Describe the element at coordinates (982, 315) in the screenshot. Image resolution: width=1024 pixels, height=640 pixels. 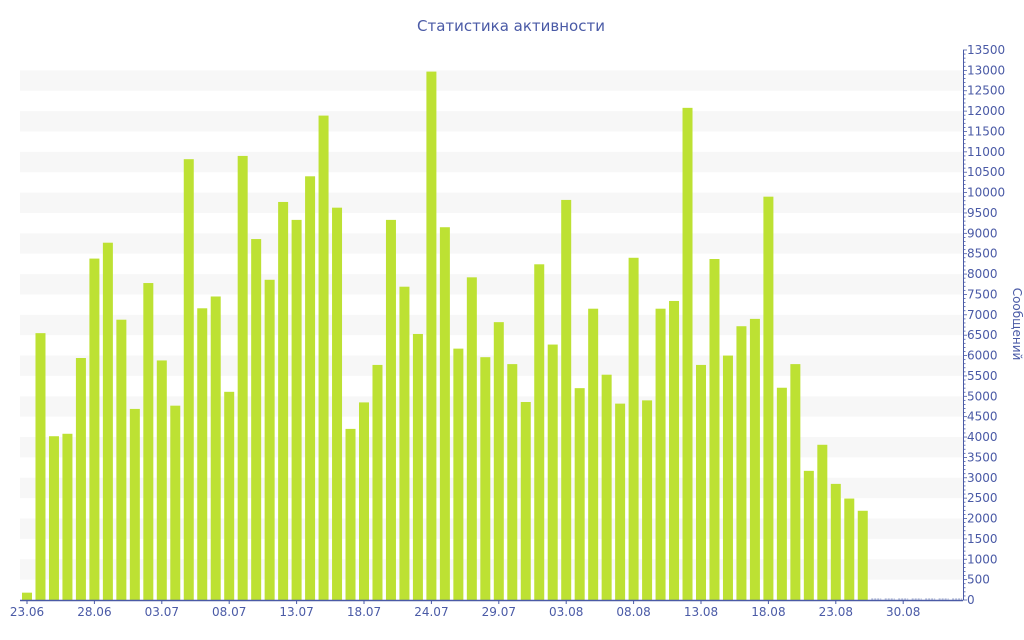
I see `y-tick-label: 7000` at that location.